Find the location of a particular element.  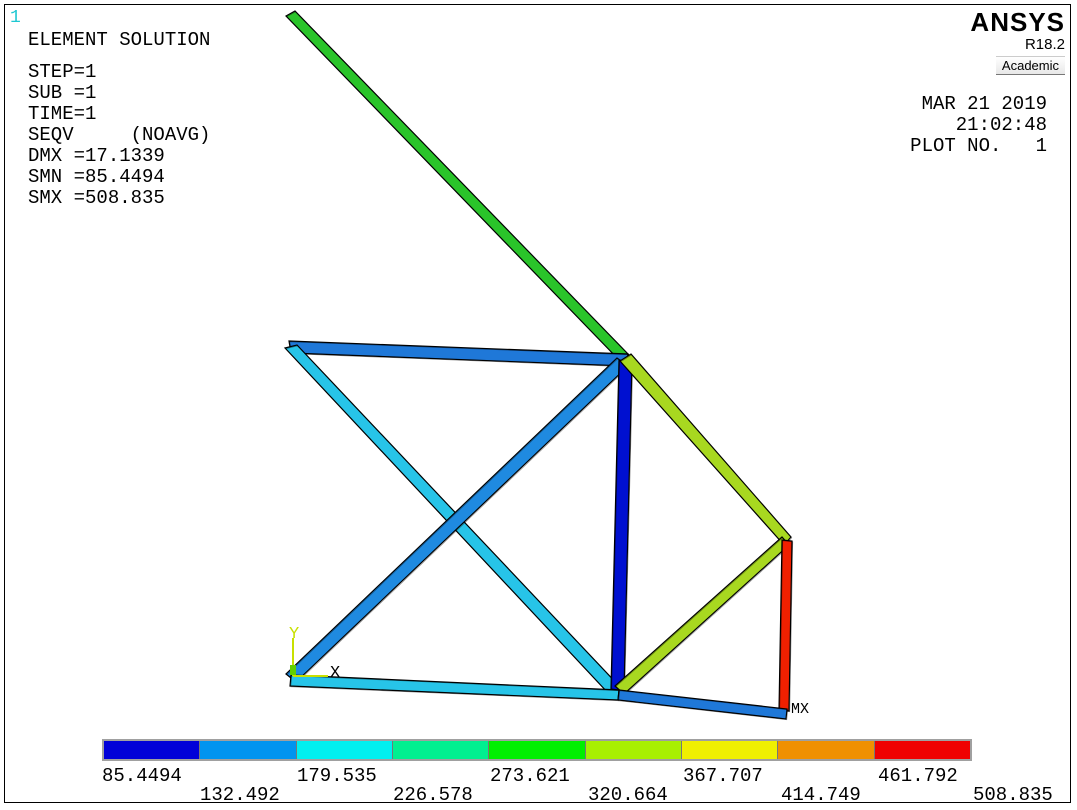

legend-label-8: 414.749 is located at coordinates (821, 795).